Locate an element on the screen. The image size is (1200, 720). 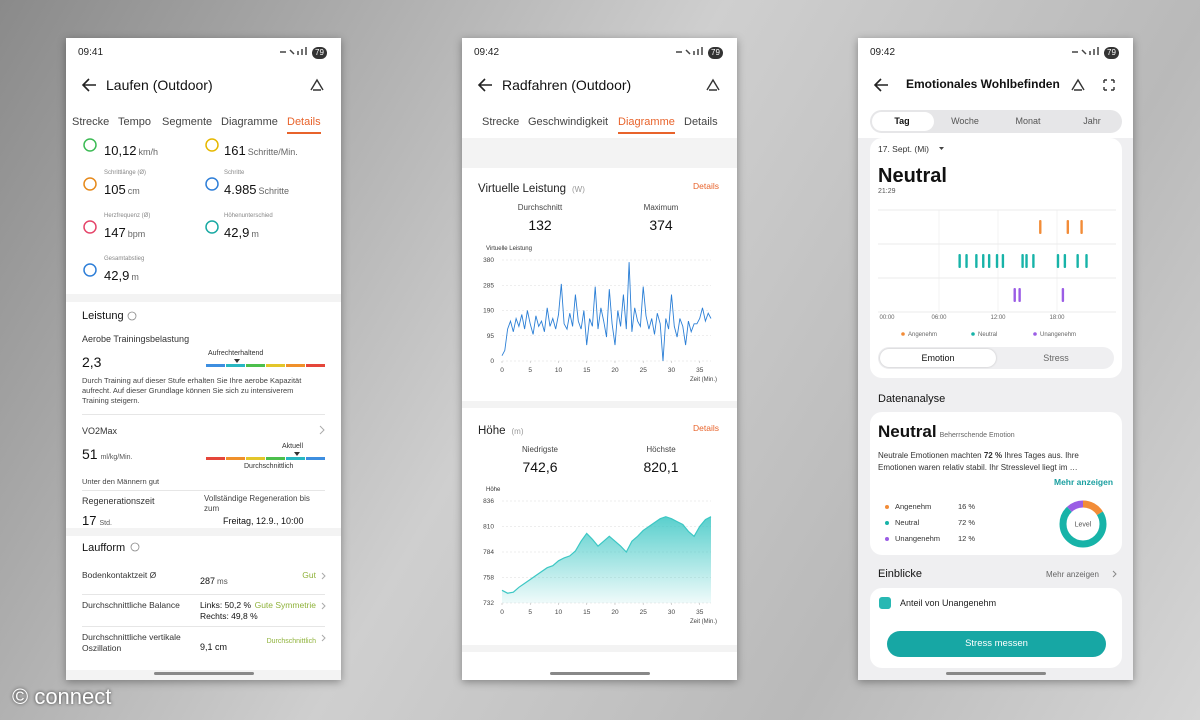
x-tick-label: 30 is located at coordinates (672, 370).